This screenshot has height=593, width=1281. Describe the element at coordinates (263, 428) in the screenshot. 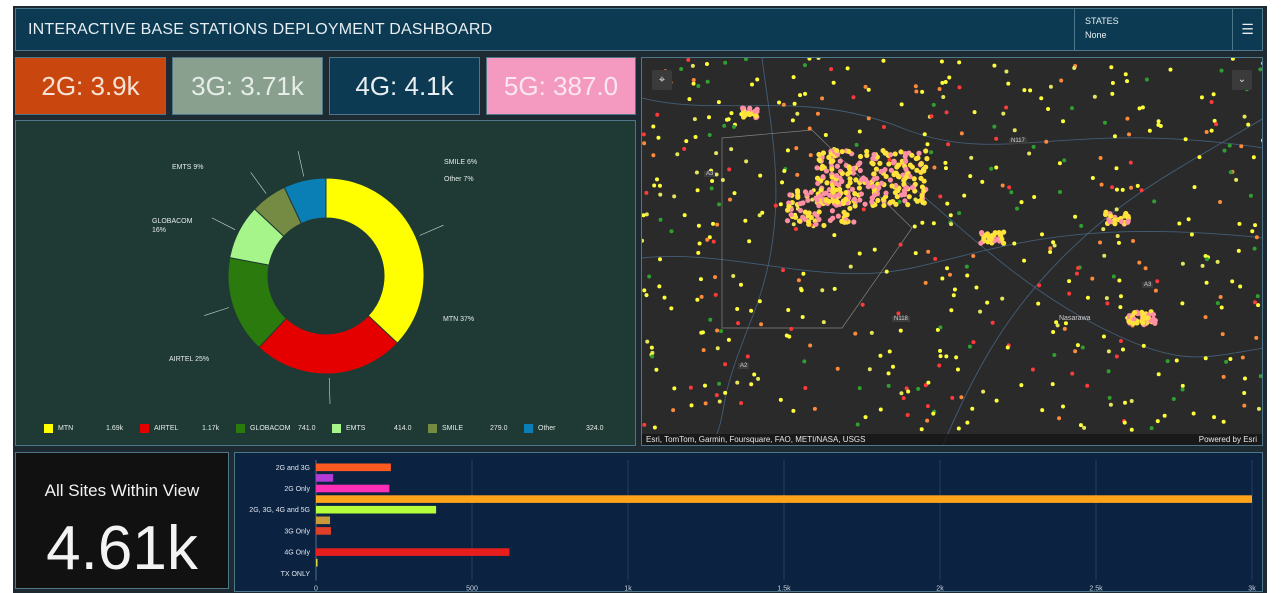

I see `legend-item-globacom: GLOBACOM` at that location.